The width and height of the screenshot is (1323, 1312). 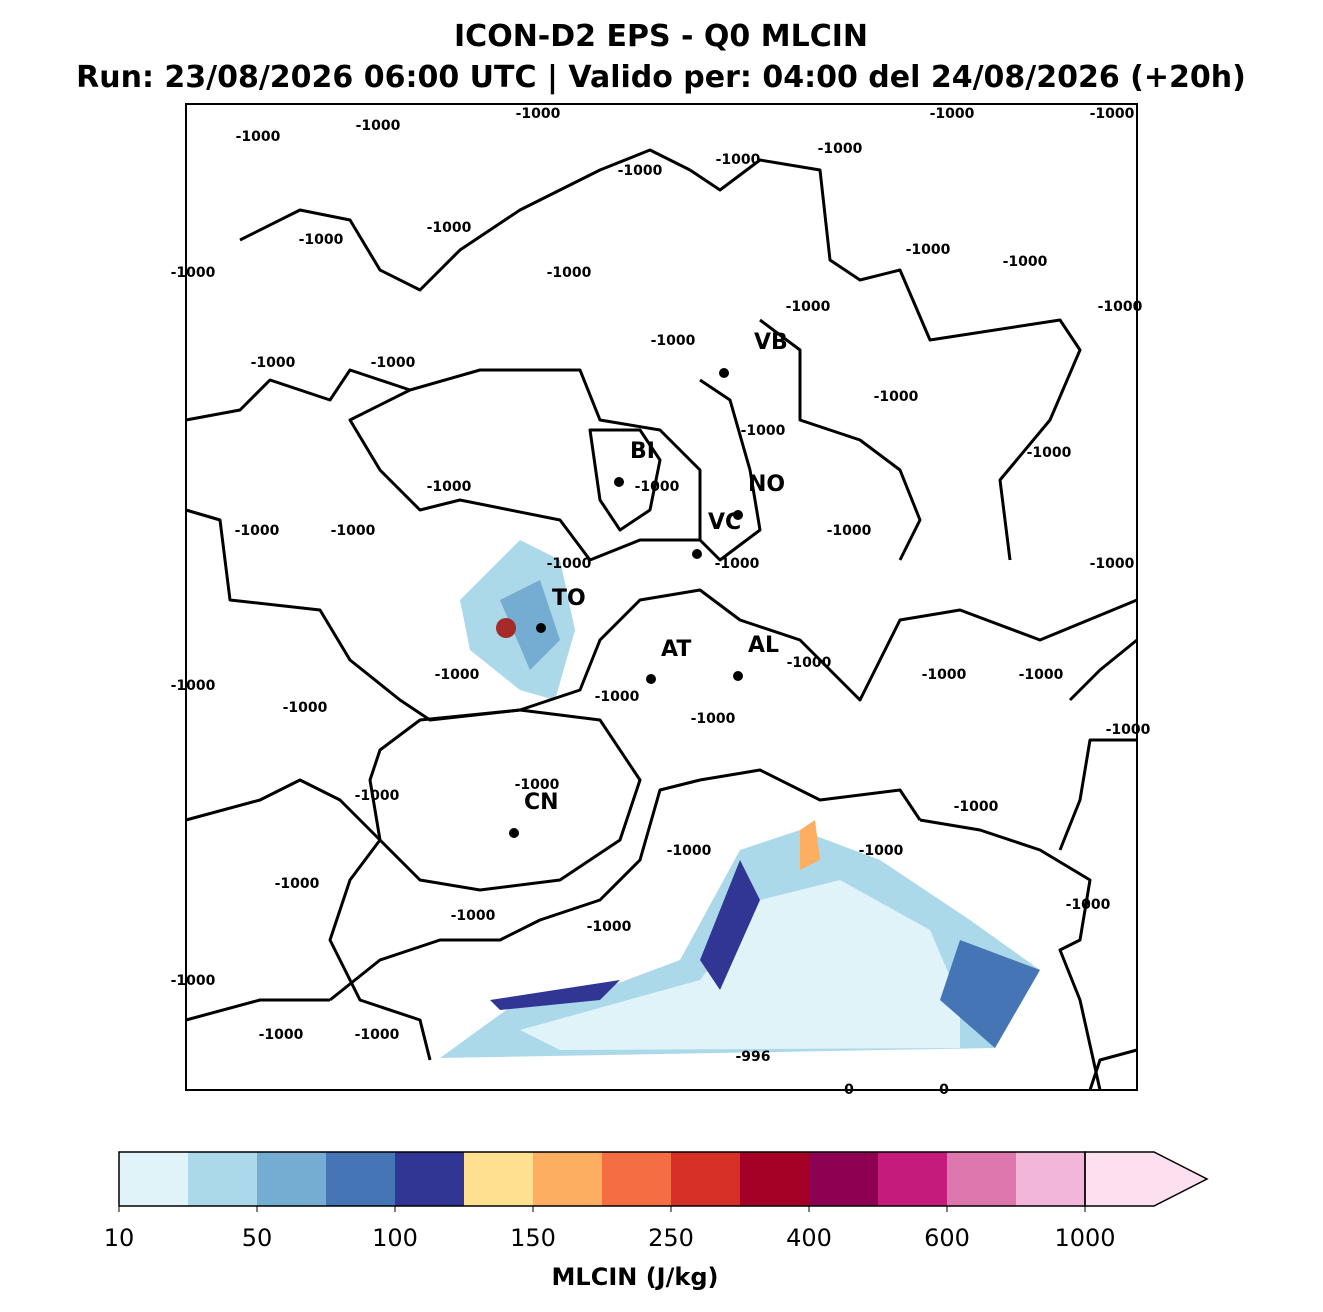 I want to click on colorbar-frame, so click(x=602, y=1179).